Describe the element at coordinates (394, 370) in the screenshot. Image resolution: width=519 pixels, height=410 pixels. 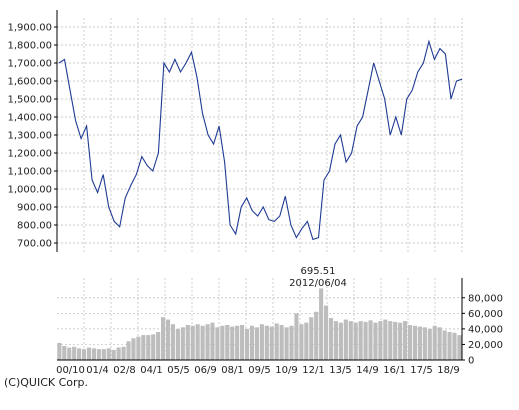
I see `x-tick-label: 16/1` at that location.